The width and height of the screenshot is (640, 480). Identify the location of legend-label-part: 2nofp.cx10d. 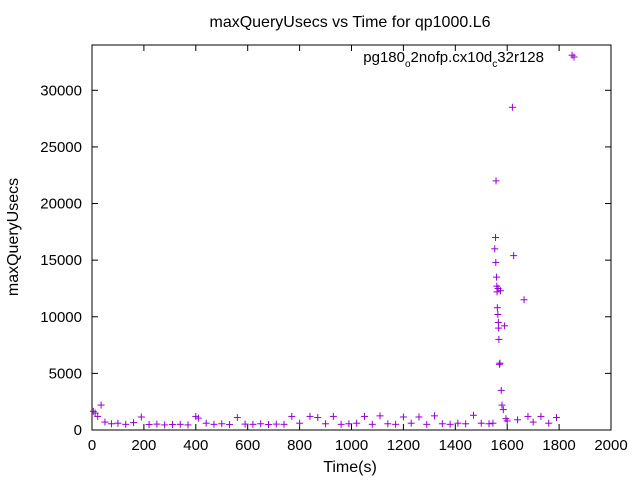
(452, 57).